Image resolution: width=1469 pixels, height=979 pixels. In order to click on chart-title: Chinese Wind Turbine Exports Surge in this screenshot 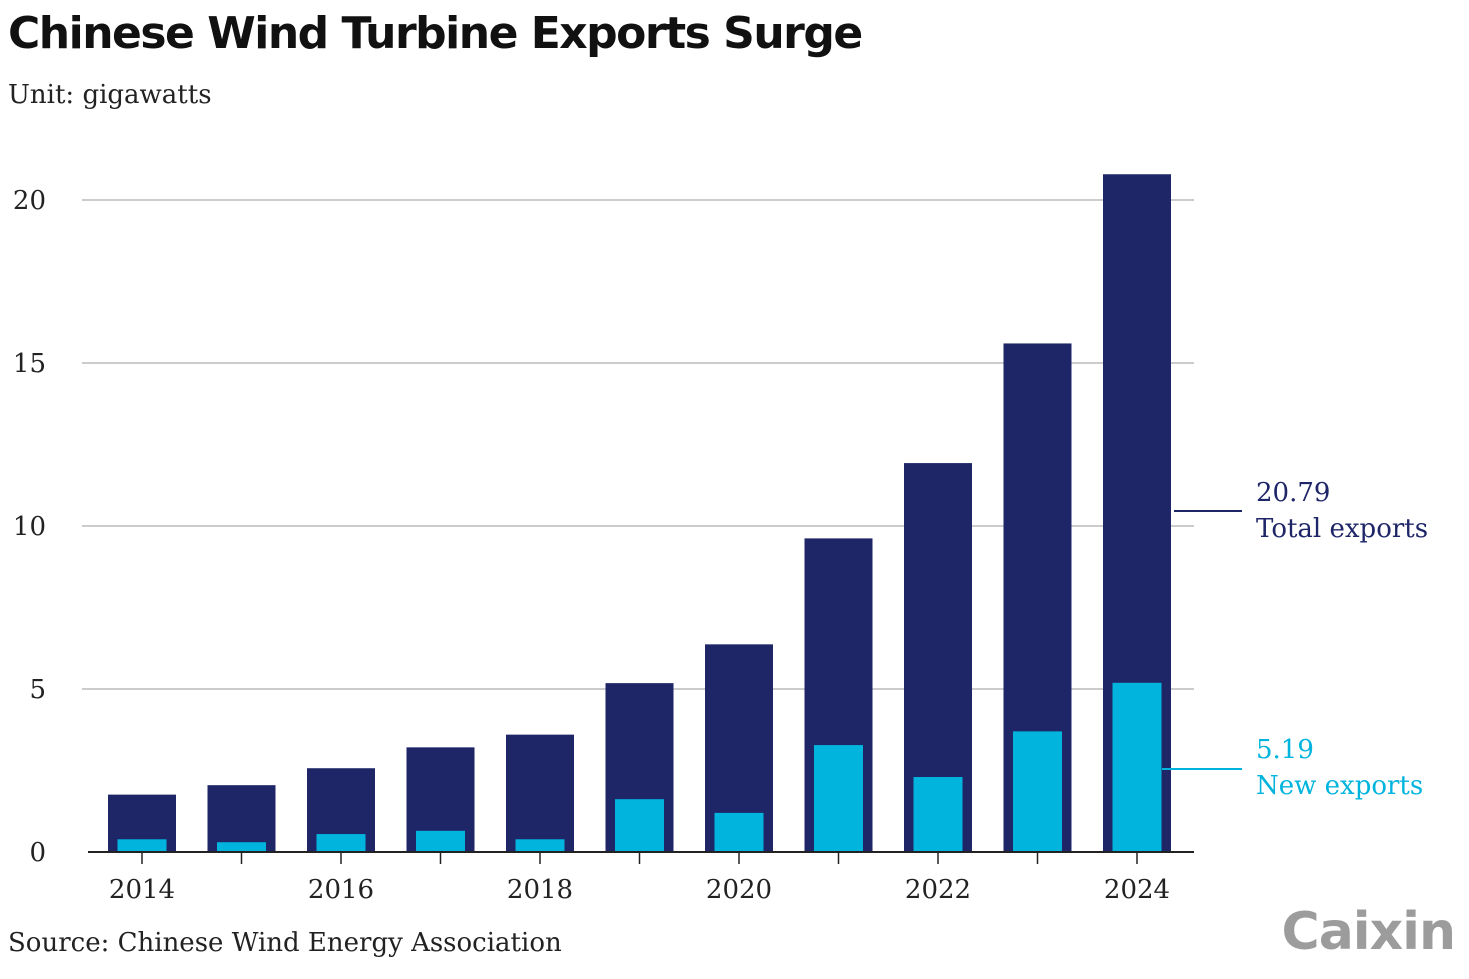, I will do `click(435, 33)`.